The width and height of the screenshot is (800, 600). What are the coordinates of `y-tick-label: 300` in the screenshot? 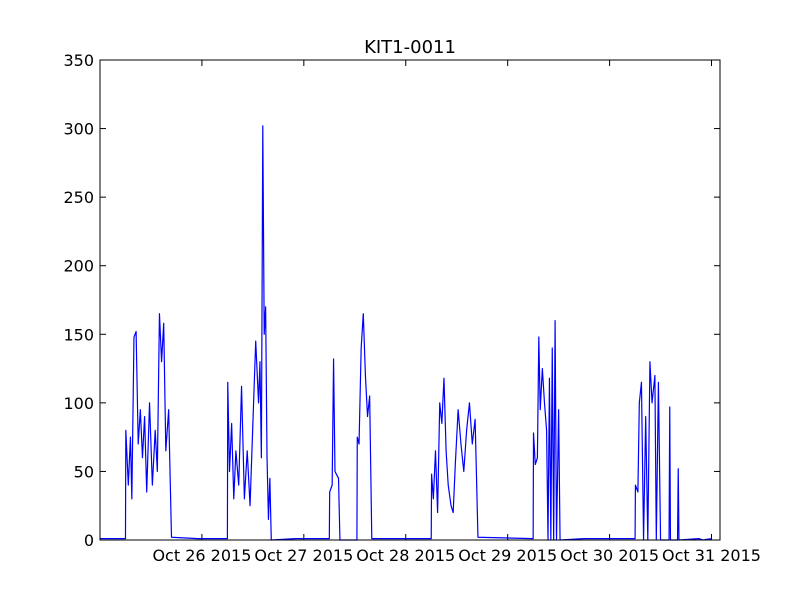 It's located at (78, 129).